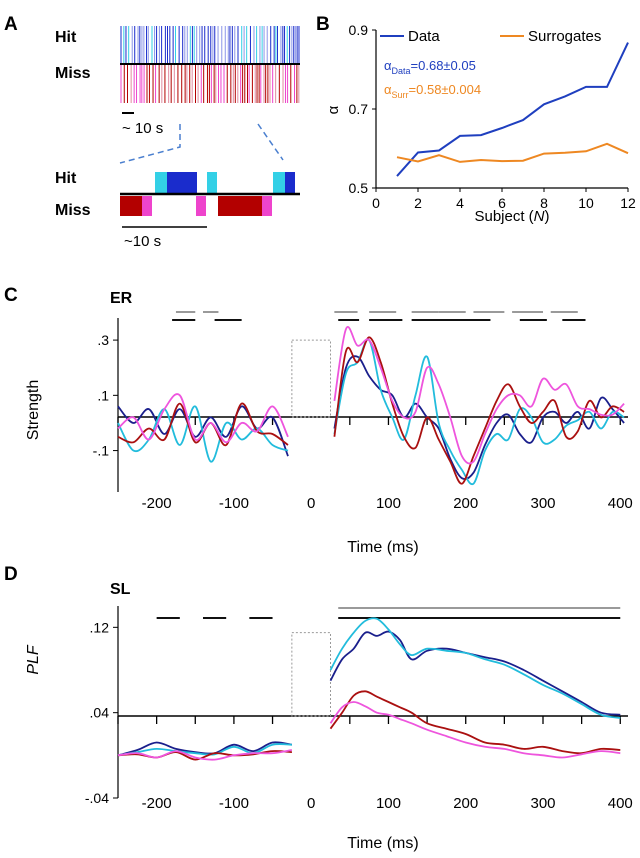  I want to click on d-y-tick-label: .12, so click(100, 627).